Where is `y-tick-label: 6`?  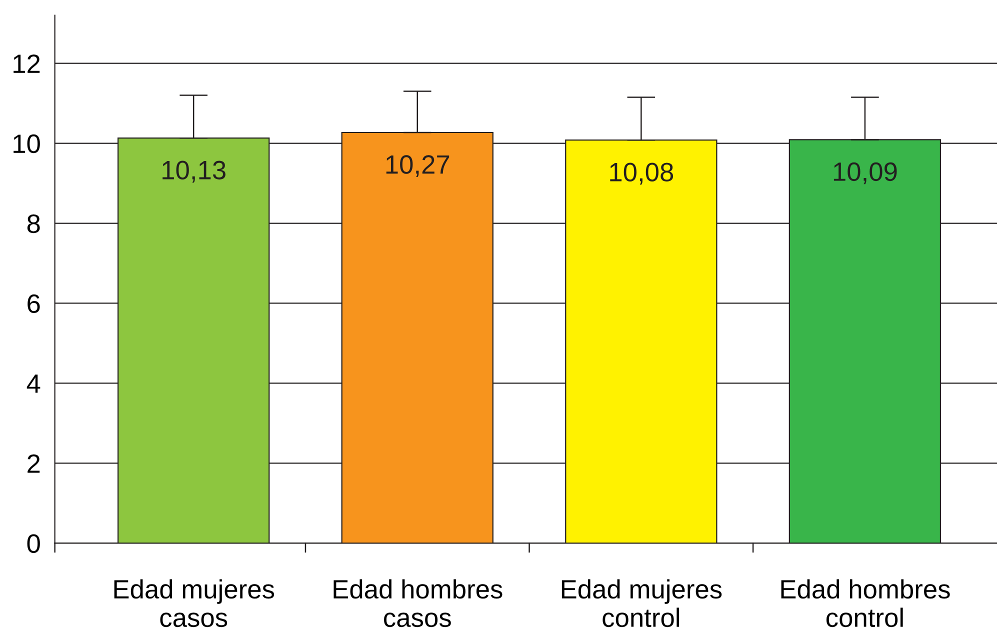 y-tick-label: 6 is located at coordinates (34, 304).